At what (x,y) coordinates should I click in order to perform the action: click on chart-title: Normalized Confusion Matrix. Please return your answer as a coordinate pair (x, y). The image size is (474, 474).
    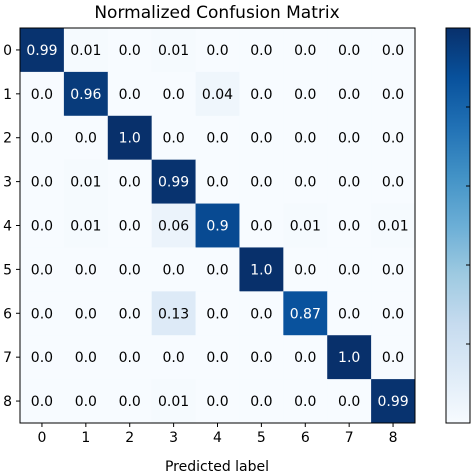
    Looking at the image, I should click on (216, 13).